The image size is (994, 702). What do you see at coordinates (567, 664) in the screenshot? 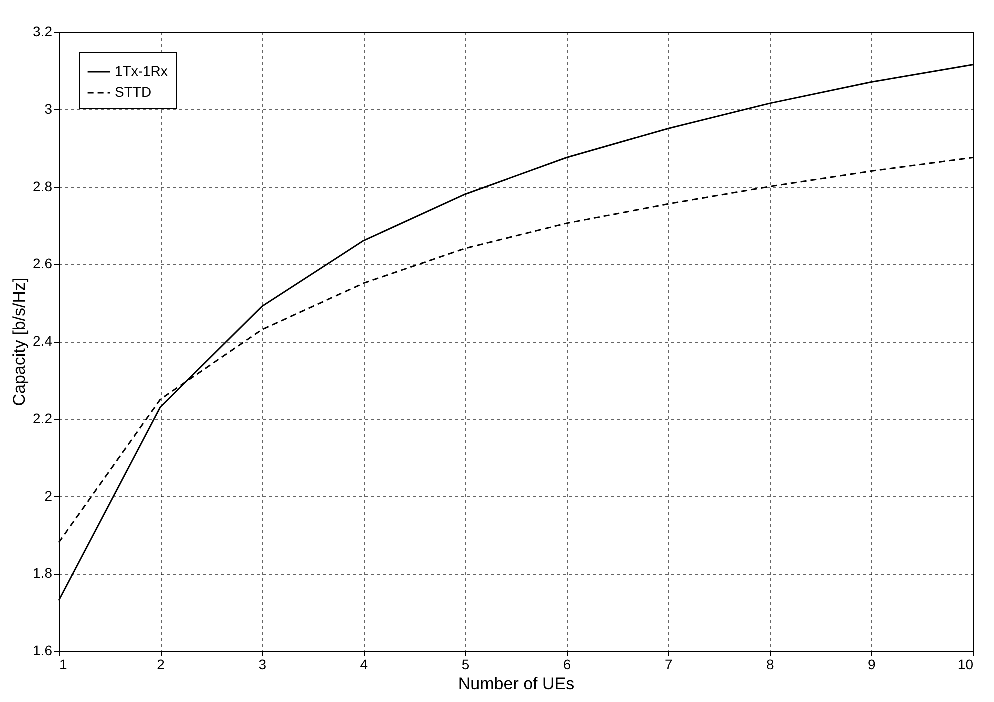
I see `x-tick-label: 6` at bounding box center [567, 664].